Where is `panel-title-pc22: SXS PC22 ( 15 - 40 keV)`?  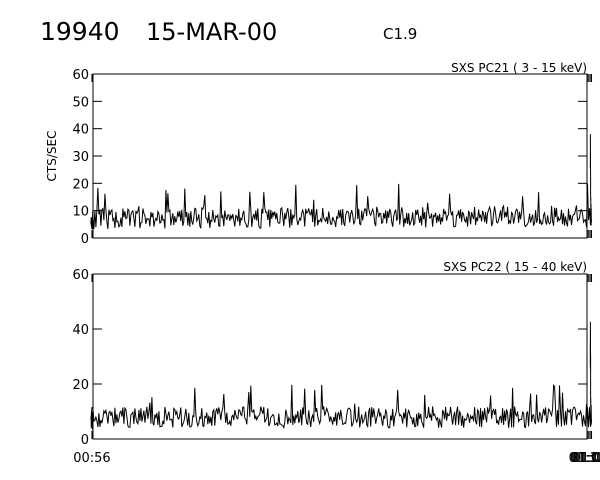 panel-title-pc22: SXS PC22 ( 15 - 40 keV) is located at coordinates (515, 267).